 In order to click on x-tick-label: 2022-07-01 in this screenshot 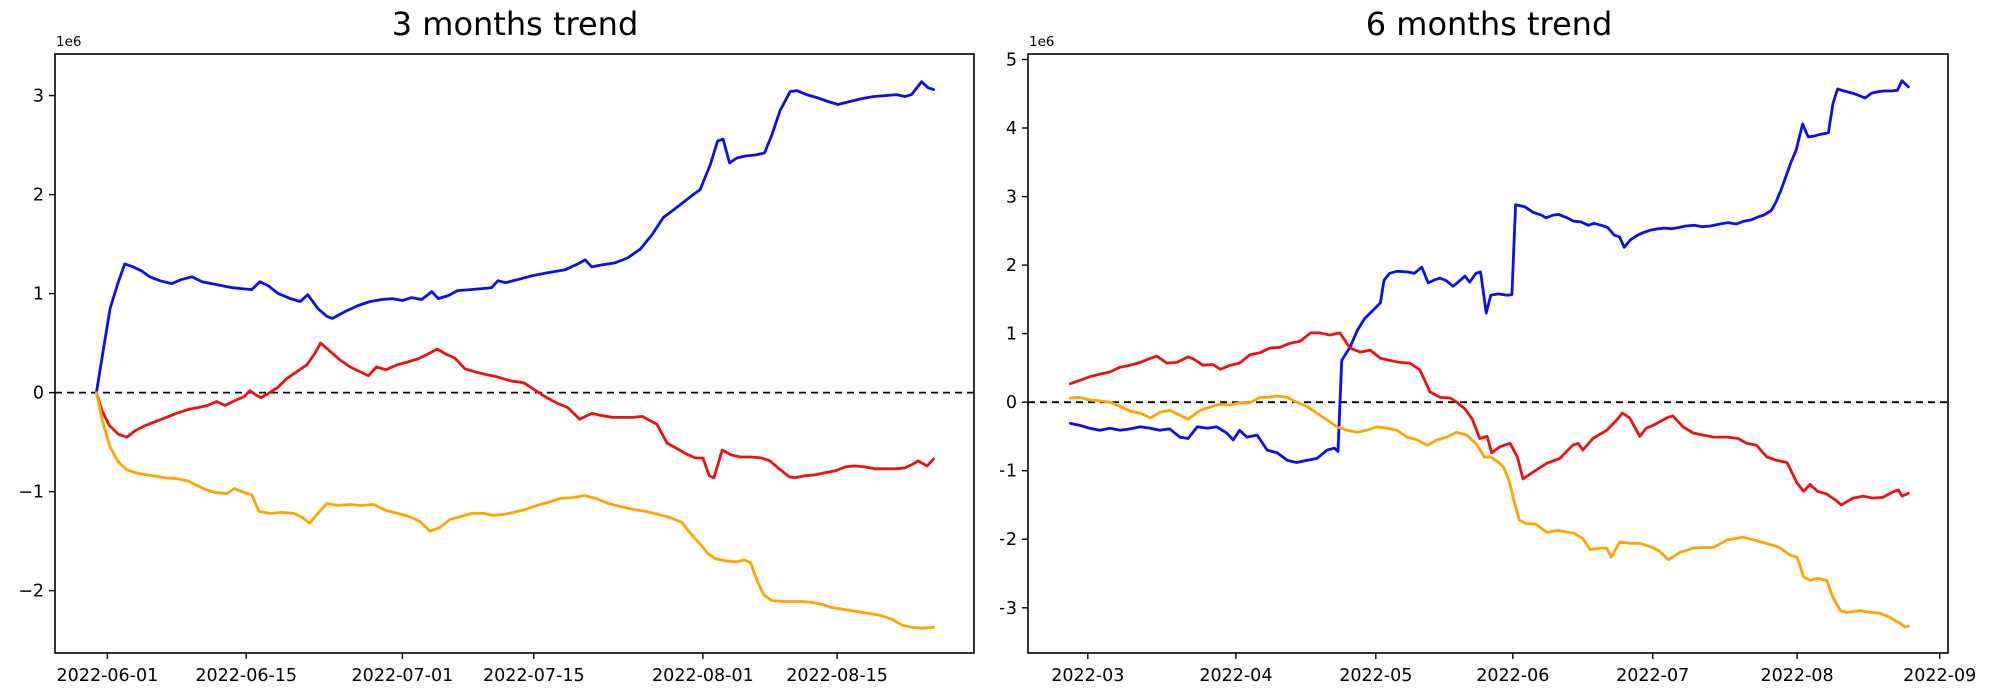, I will do `click(403, 676)`.